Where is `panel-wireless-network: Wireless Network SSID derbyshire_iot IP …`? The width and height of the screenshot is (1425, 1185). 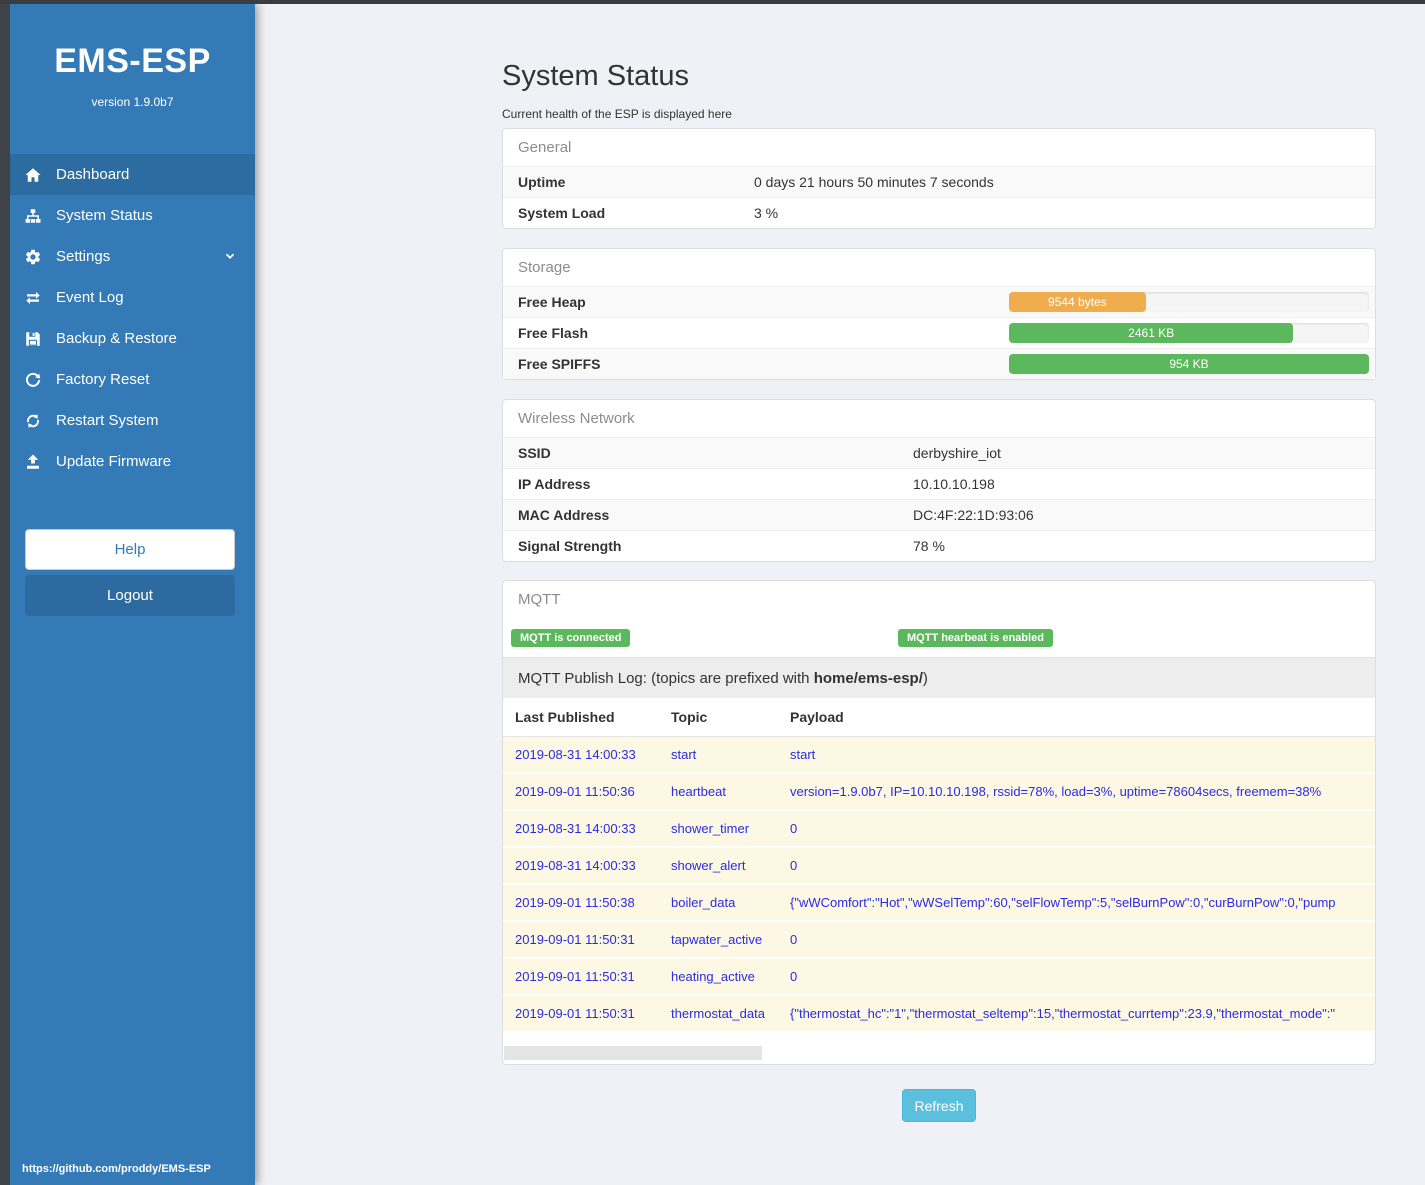 panel-wireless-network: Wireless Network SSID derbyshire_iot IP … is located at coordinates (939, 480).